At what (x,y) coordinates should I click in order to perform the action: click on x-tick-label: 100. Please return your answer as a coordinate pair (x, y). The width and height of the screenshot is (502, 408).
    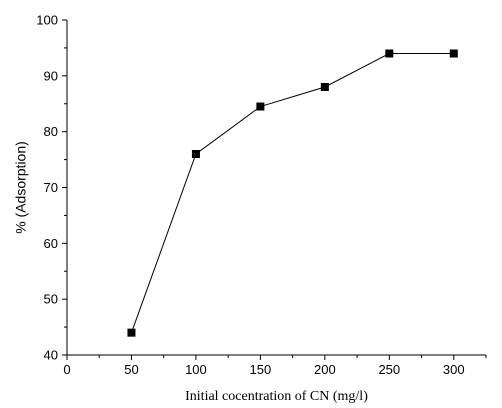
    Looking at the image, I should click on (196, 369).